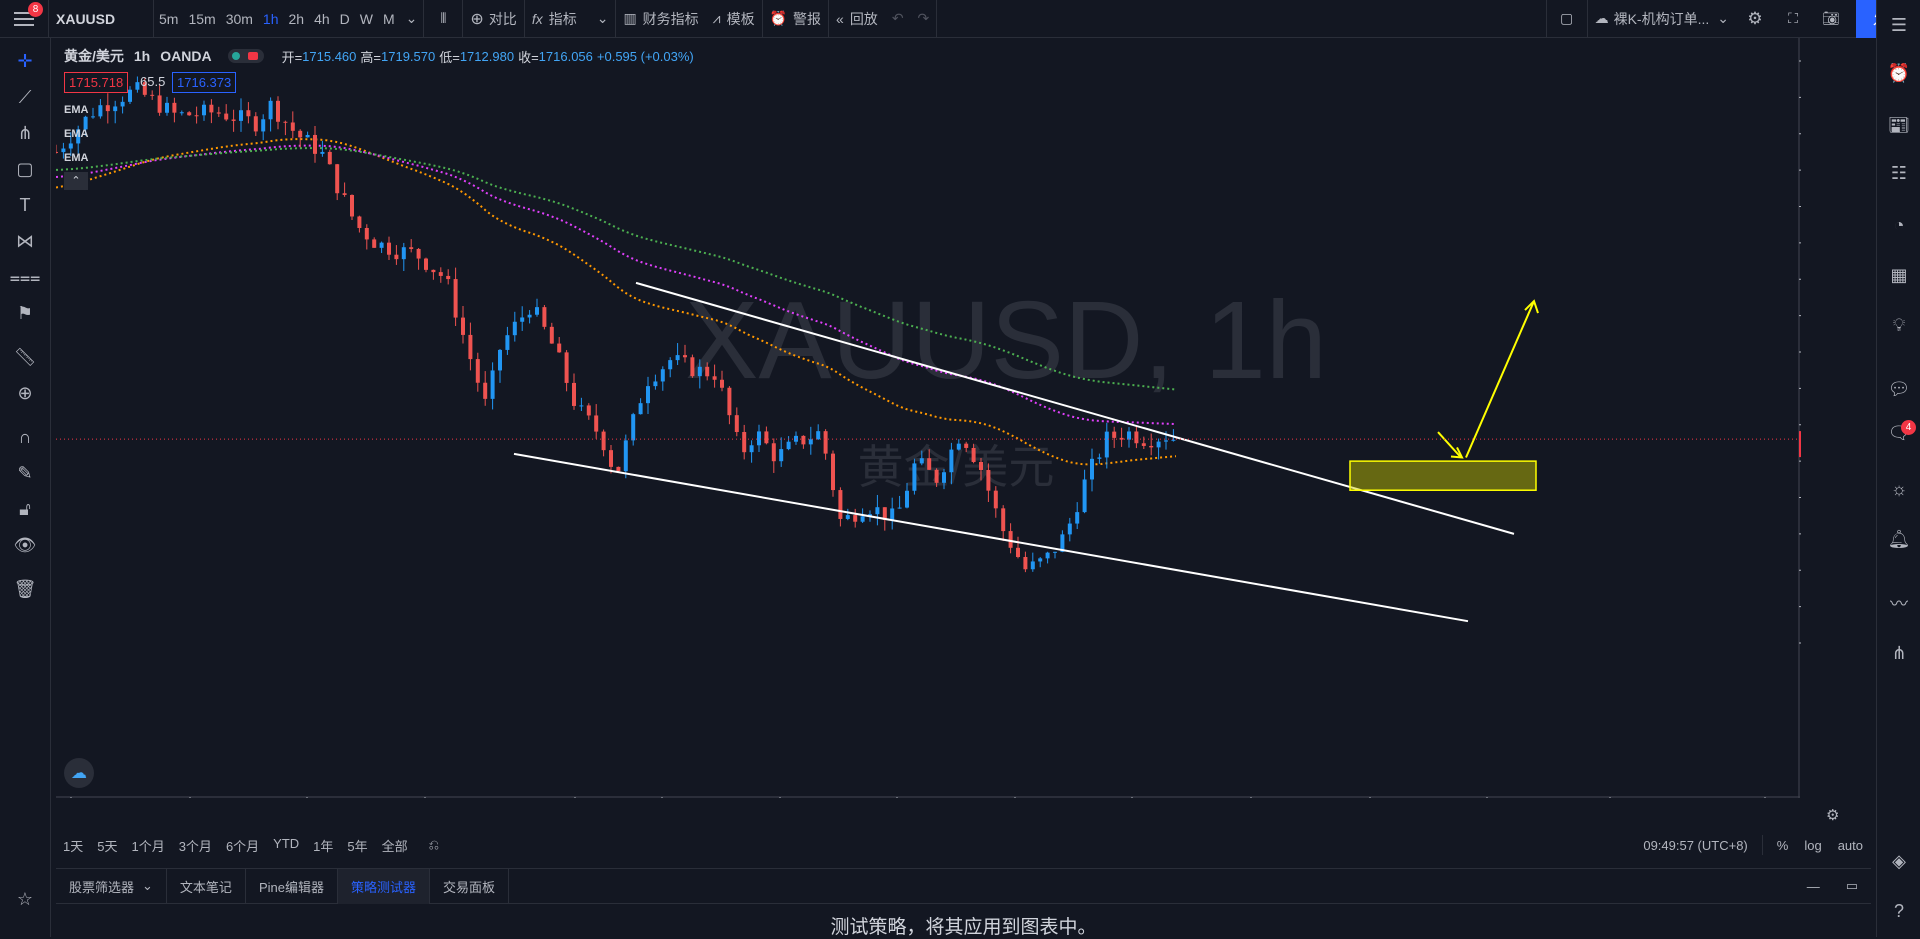 The image size is (1920, 939). I want to click on trash-icon: 🗑︎, so click(25, 588).